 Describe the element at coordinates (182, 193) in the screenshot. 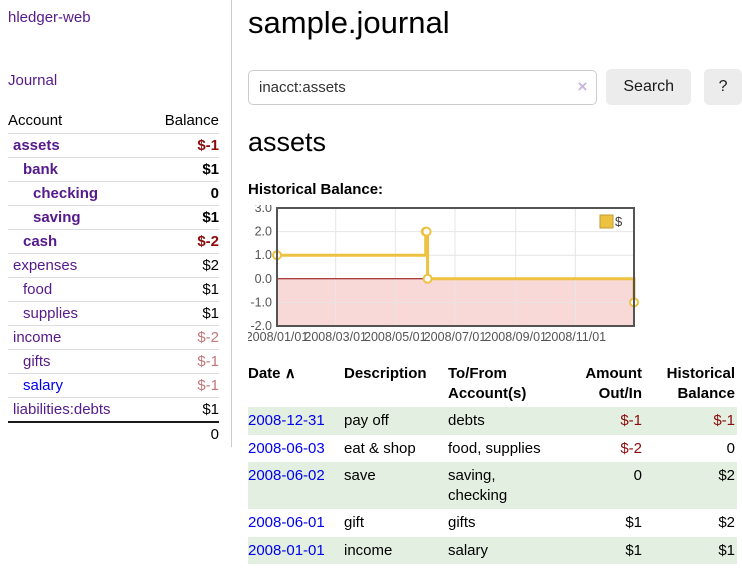

I see `account-balance: 0` at that location.